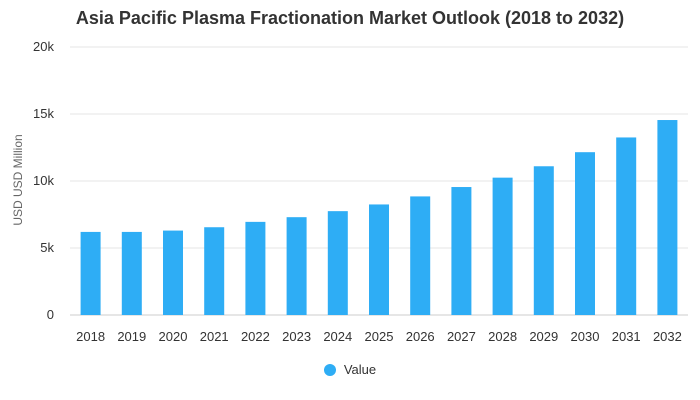  What do you see at coordinates (47, 247) in the screenshot?
I see `y-tick-label: 5k` at bounding box center [47, 247].